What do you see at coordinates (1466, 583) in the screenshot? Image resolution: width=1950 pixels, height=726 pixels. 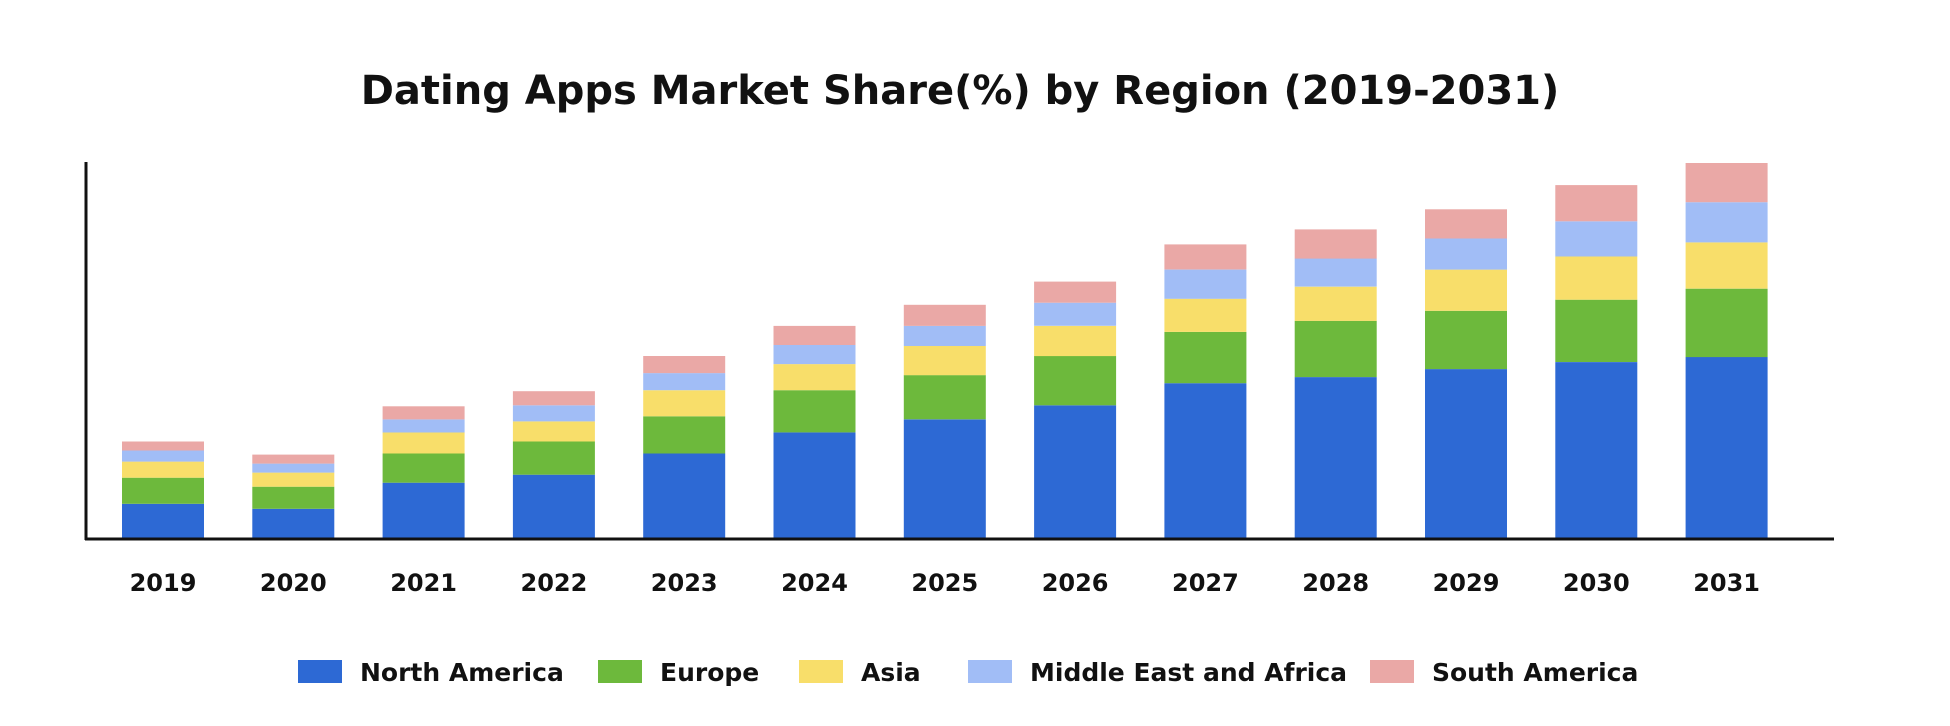 I see `x-tick-label: 2029` at bounding box center [1466, 583].